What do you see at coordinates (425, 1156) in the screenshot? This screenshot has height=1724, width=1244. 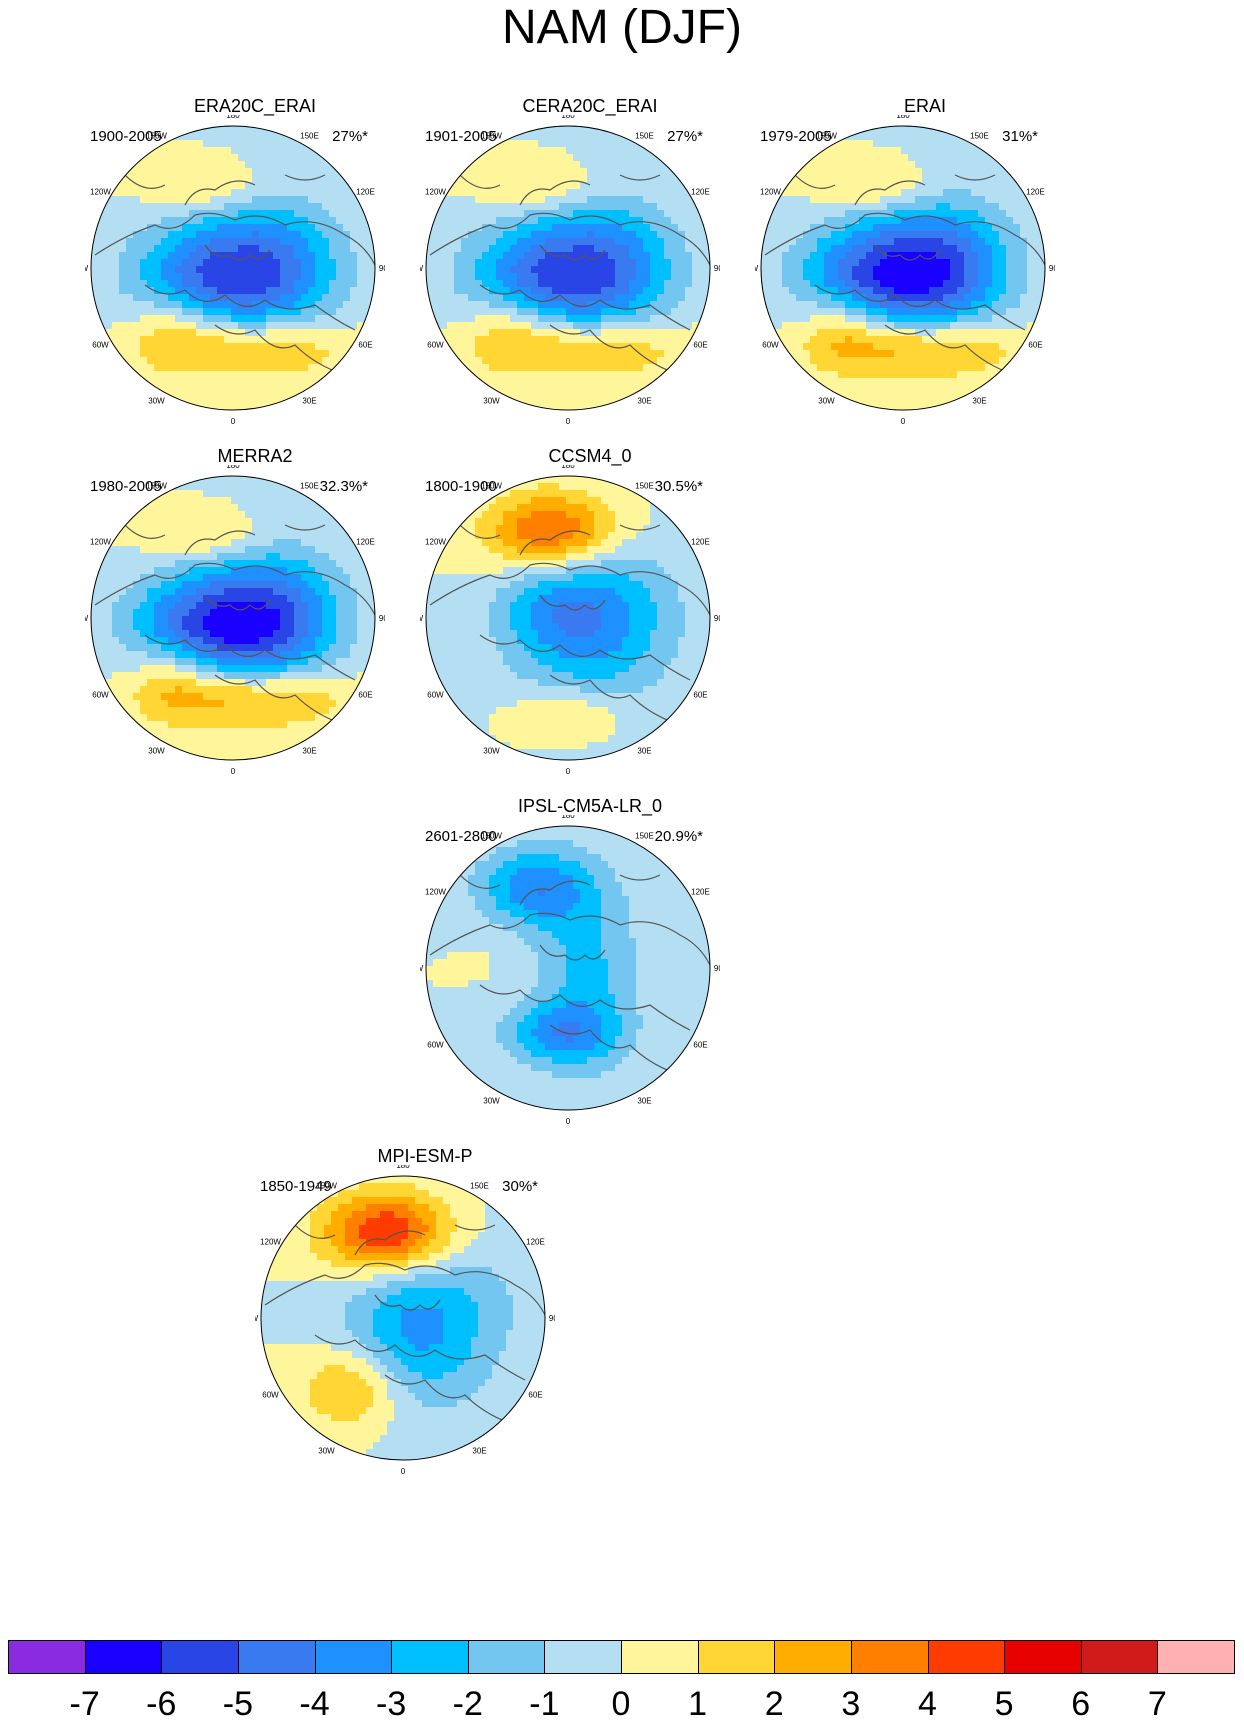 I see `panel-title: MPI-ESM-P` at bounding box center [425, 1156].